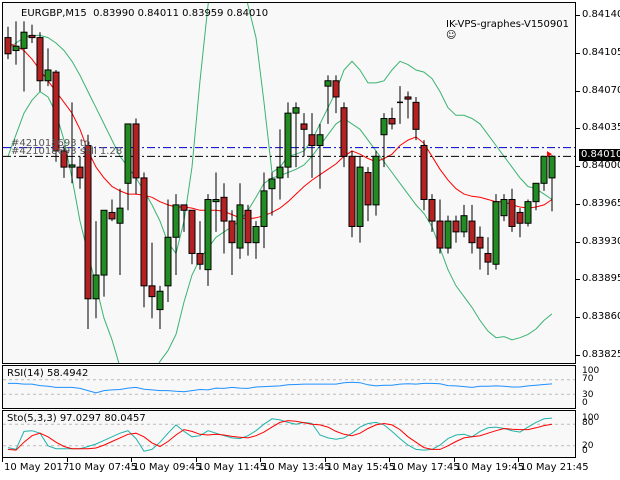 This screenshot has height=480, width=620. Describe the element at coordinates (296, 467) in the screenshot. I see `time-label: 10 May 13:45` at that location.